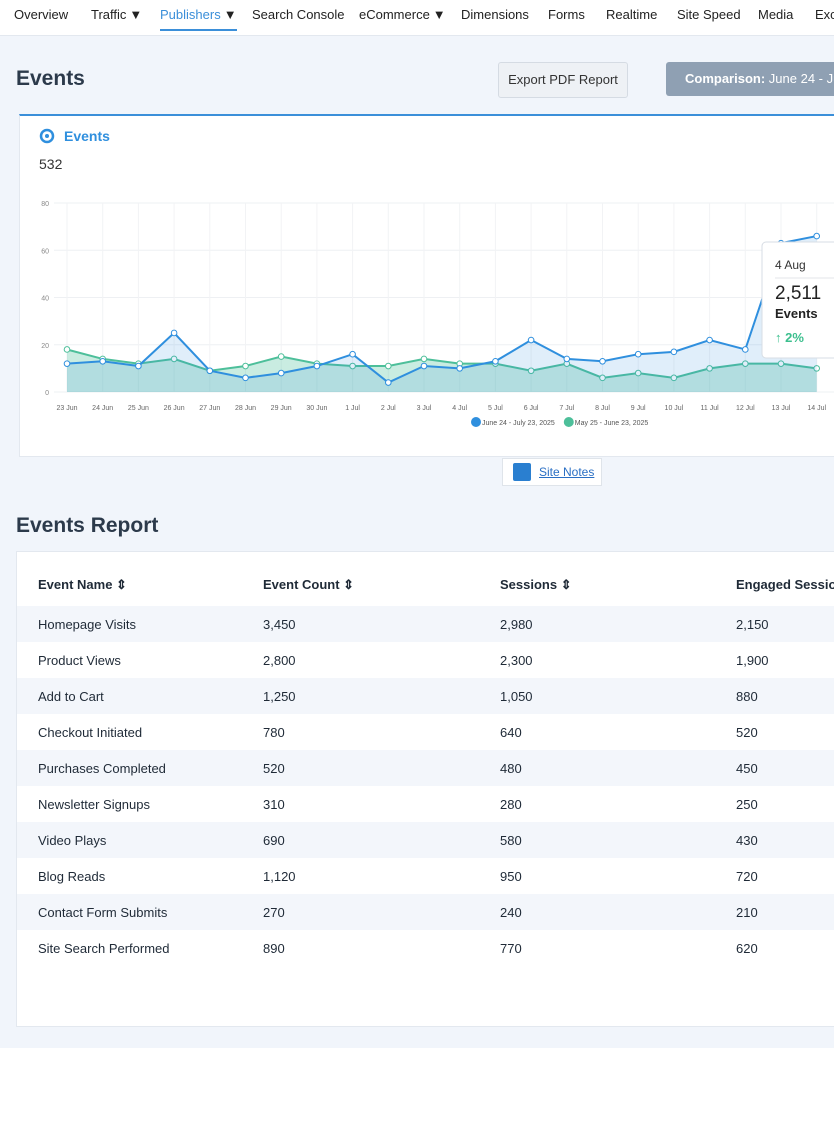 The height and width of the screenshot is (1125, 834). I want to click on events-icon, so click(47, 136).